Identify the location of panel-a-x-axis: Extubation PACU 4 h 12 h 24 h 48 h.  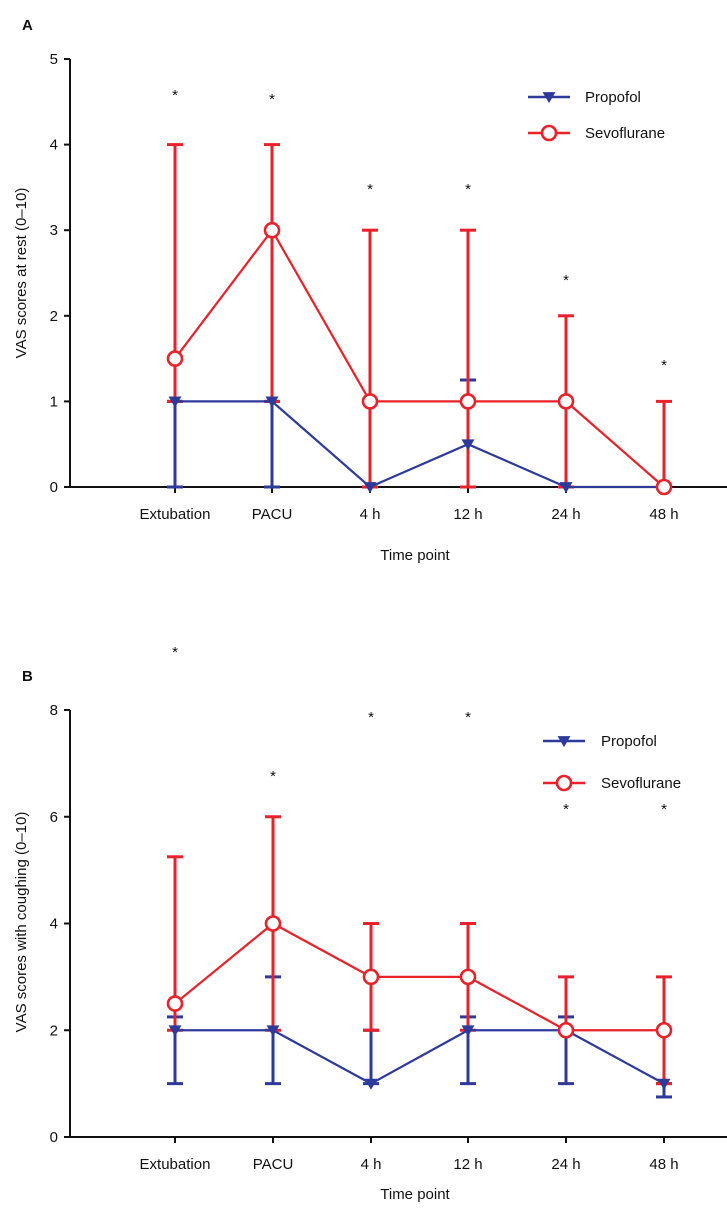
(398, 504).